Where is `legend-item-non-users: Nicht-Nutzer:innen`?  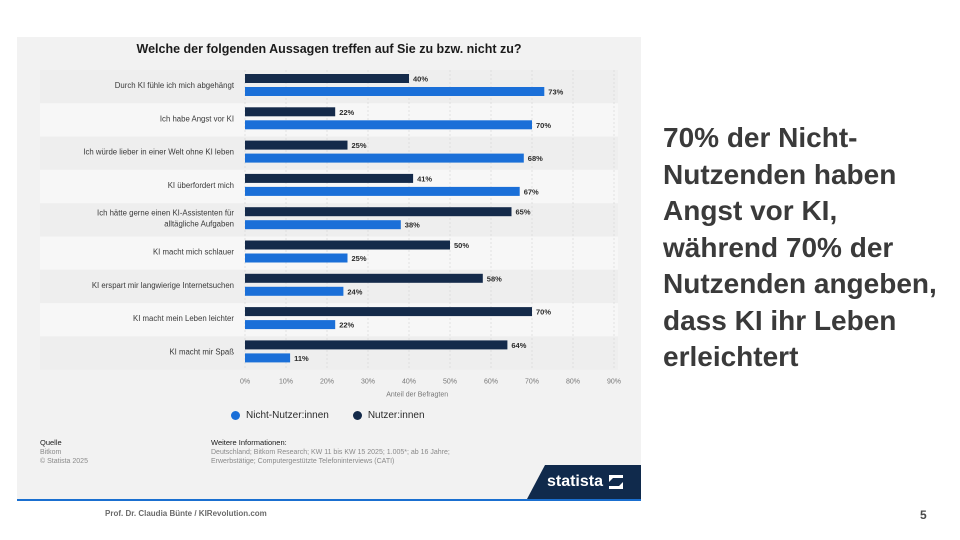 legend-item-non-users: Nicht-Nutzer:innen is located at coordinates (280, 415).